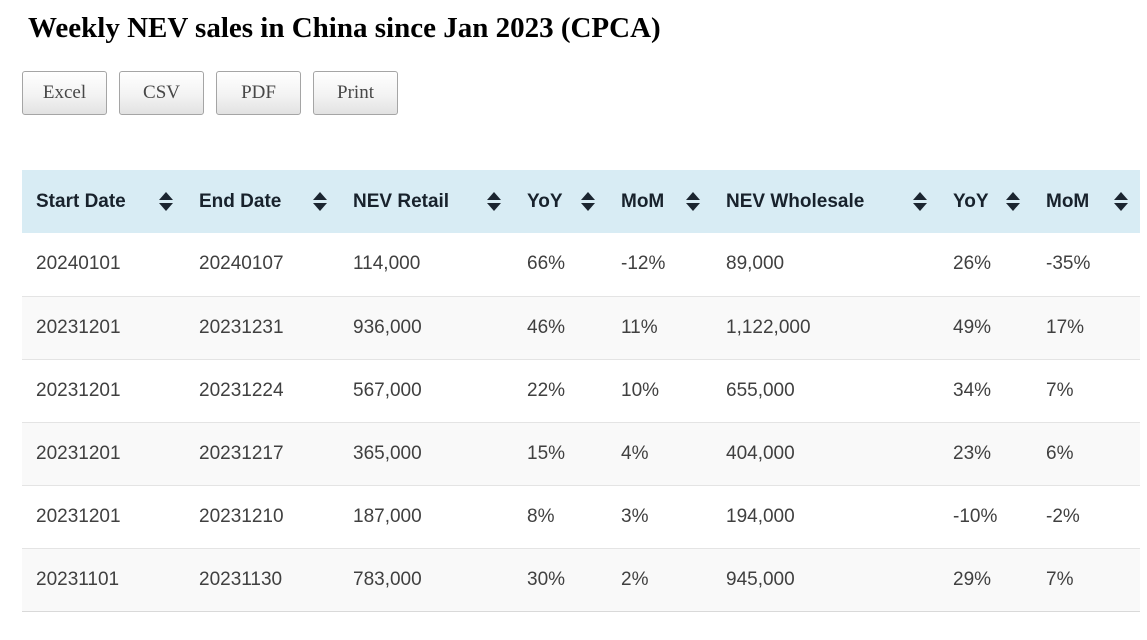  Describe the element at coordinates (262, 390) in the screenshot. I see `cell-end-date: 20231224` at that location.